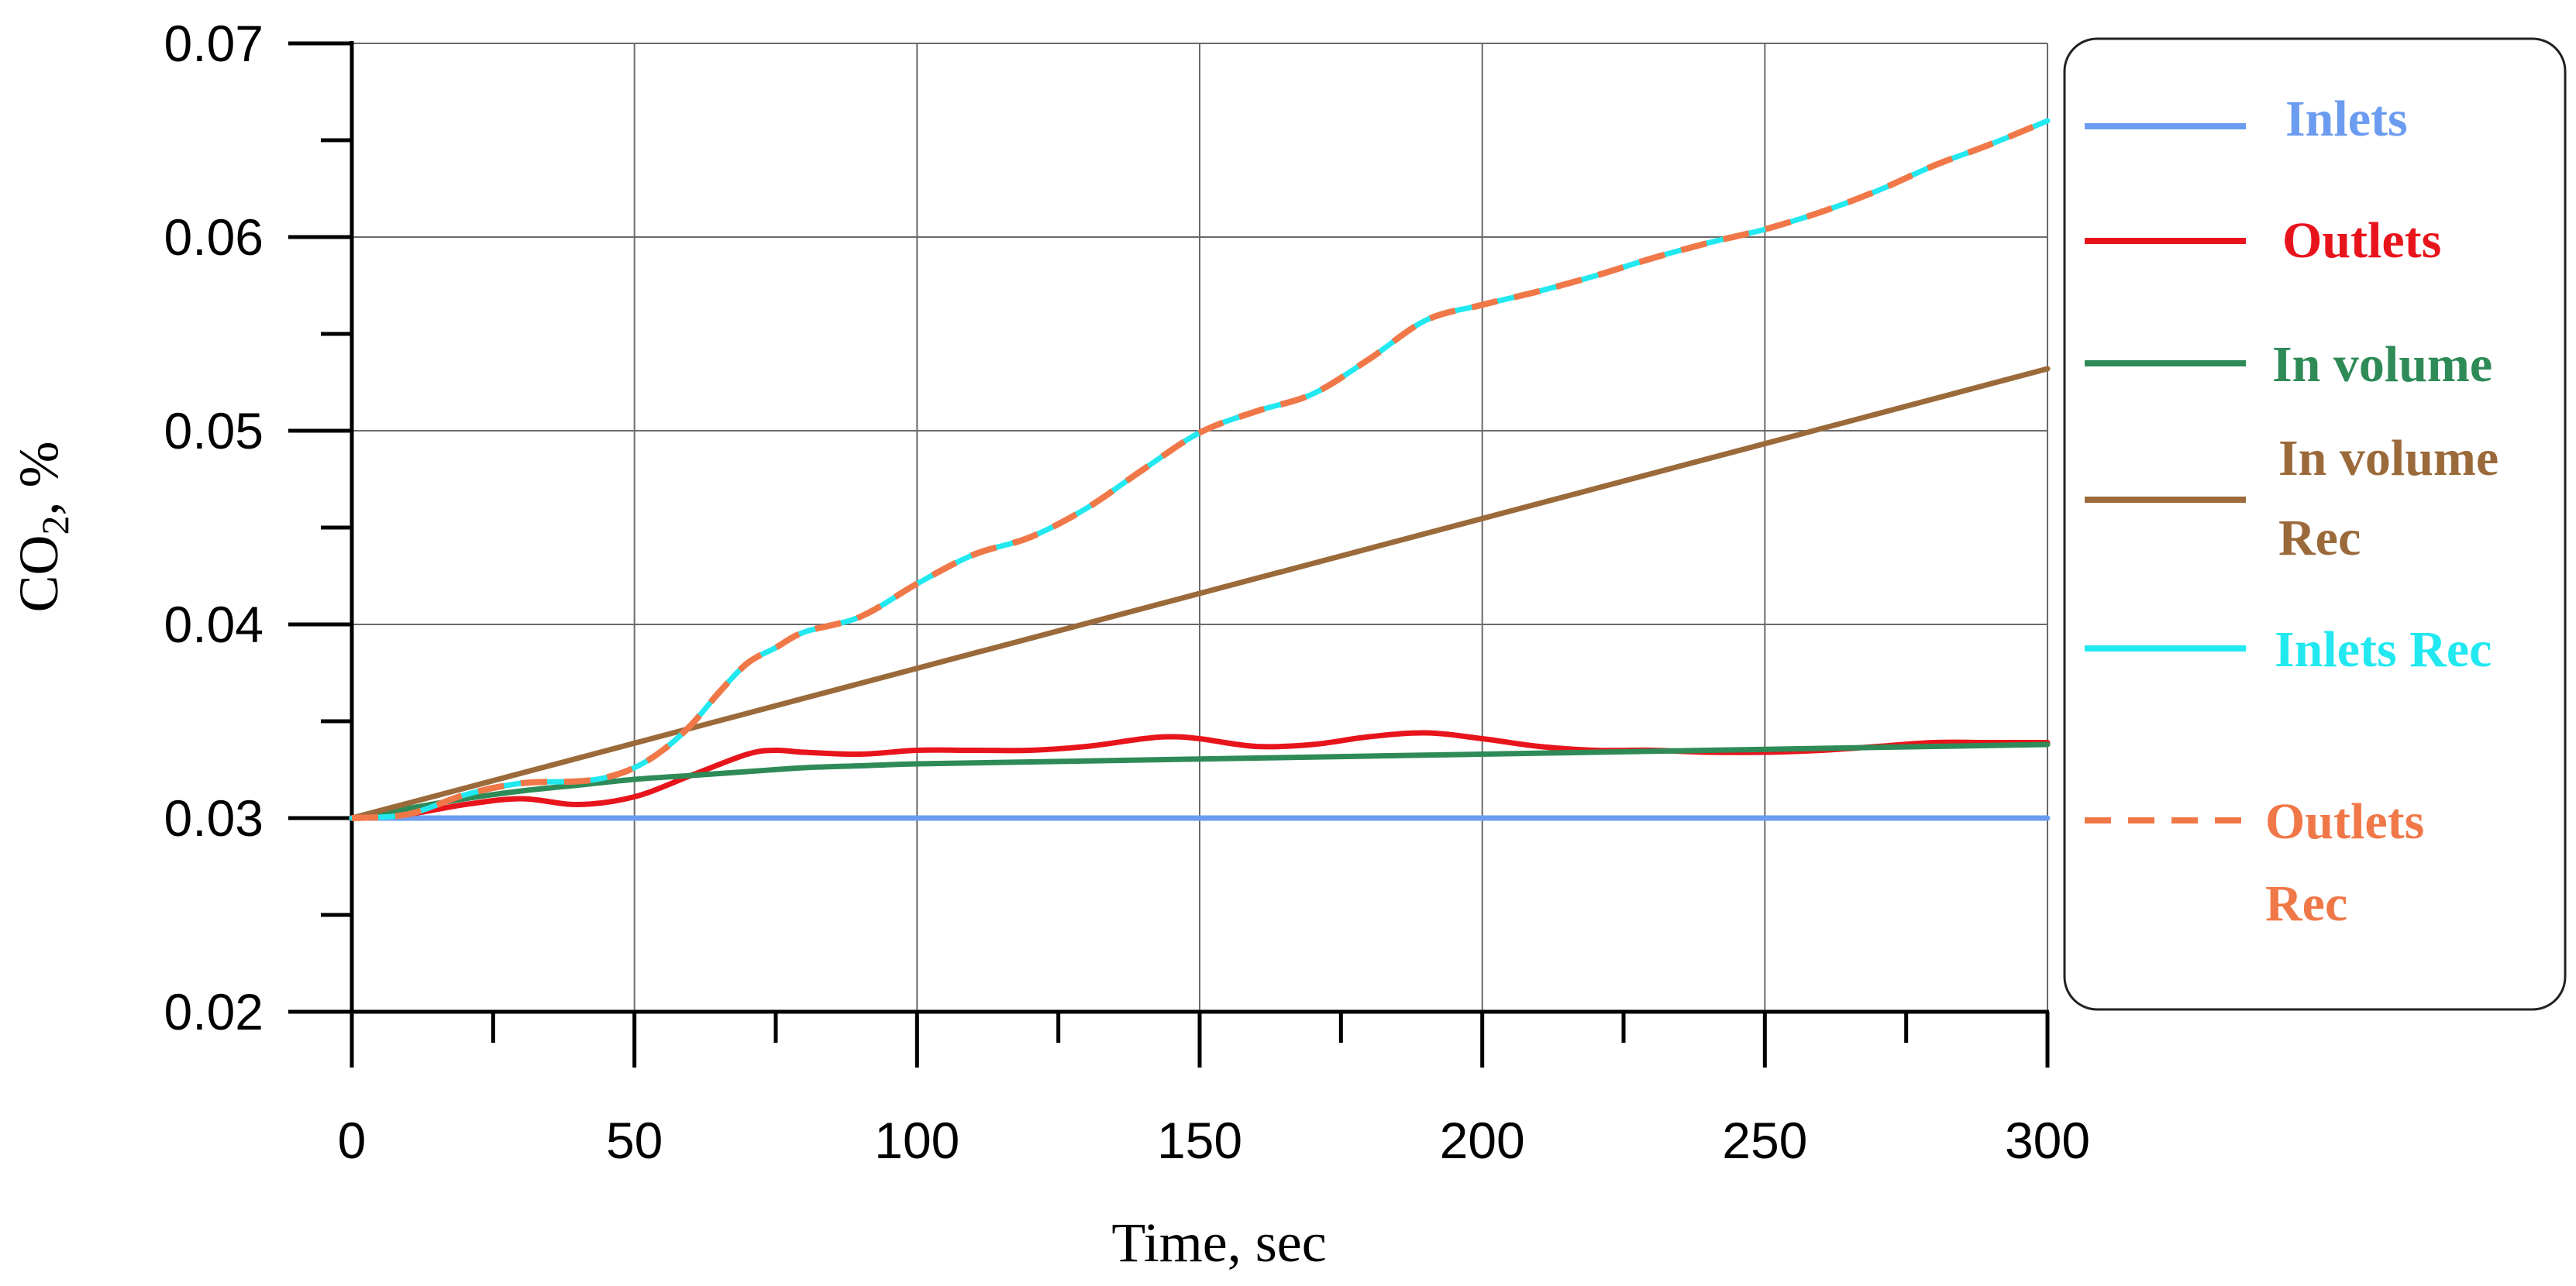 The image size is (2576, 1286). I want to click on y-tick-label: 0.07, so click(213, 43).